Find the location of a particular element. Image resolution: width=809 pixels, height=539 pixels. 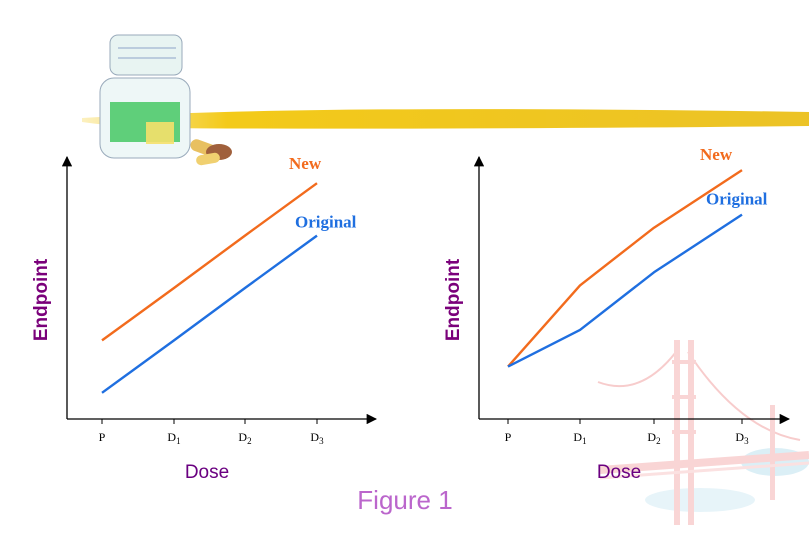

golden-gate-bridge-illustration is located at coordinates (703, 432).